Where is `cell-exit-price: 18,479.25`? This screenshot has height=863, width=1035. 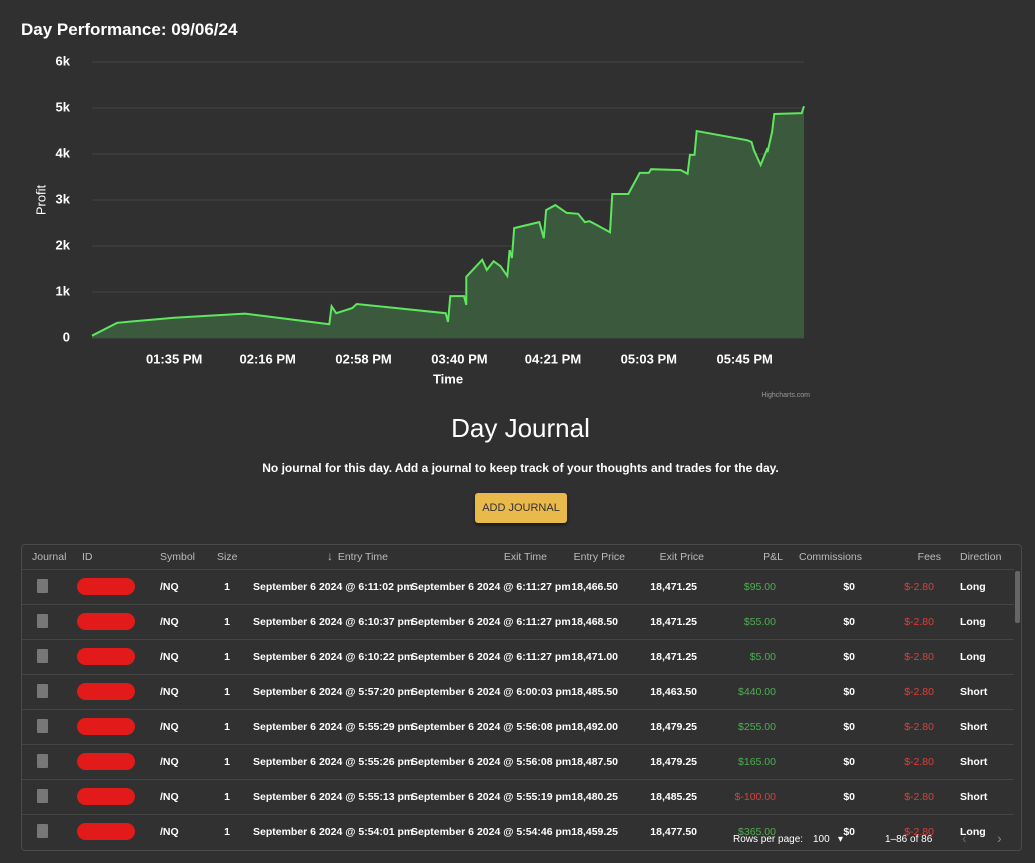 cell-exit-price: 18,479.25 is located at coordinates (673, 762).